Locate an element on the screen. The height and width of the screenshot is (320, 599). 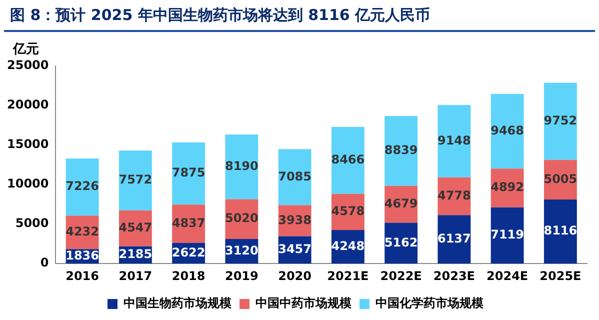
data-label: 9468 is located at coordinates (507, 130).